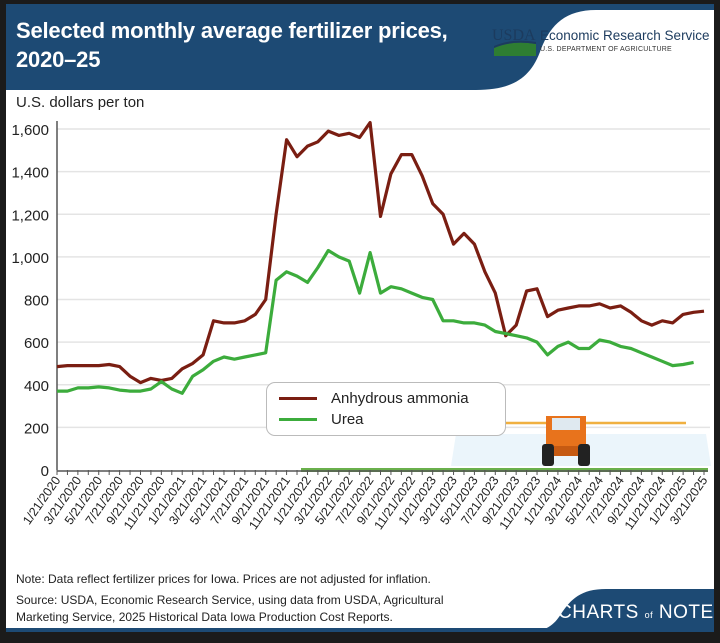 Image resolution: width=720 pixels, height=643 pixels. I want to click on department-name: U.S. DEPARTMENT OF AGRICULTURE, so click(606, 49).